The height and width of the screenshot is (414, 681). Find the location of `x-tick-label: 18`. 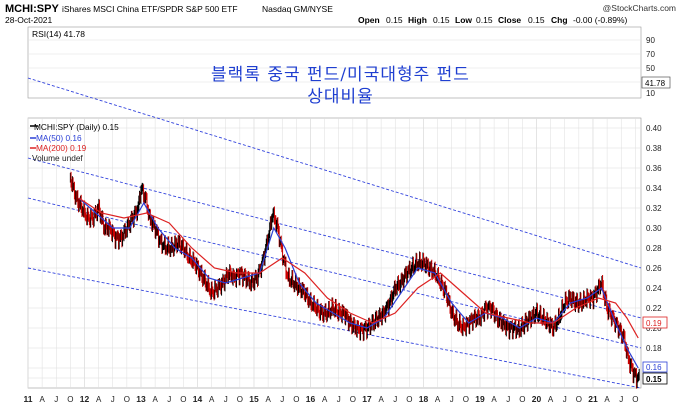

x-tick-label: 18 is located at coordinates (424, 399).